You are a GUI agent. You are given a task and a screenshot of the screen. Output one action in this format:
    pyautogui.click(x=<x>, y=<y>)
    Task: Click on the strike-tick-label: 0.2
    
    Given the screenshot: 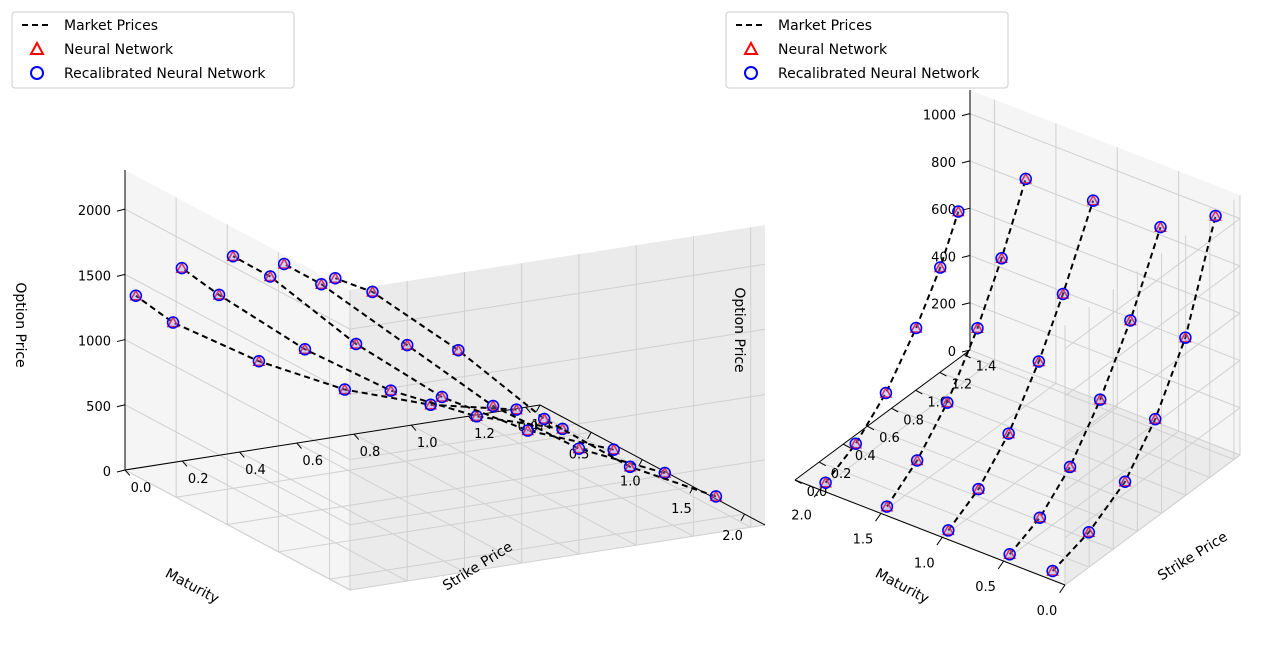 What is the action you would take?
    pyautogui.click(x=841, y=474)
    